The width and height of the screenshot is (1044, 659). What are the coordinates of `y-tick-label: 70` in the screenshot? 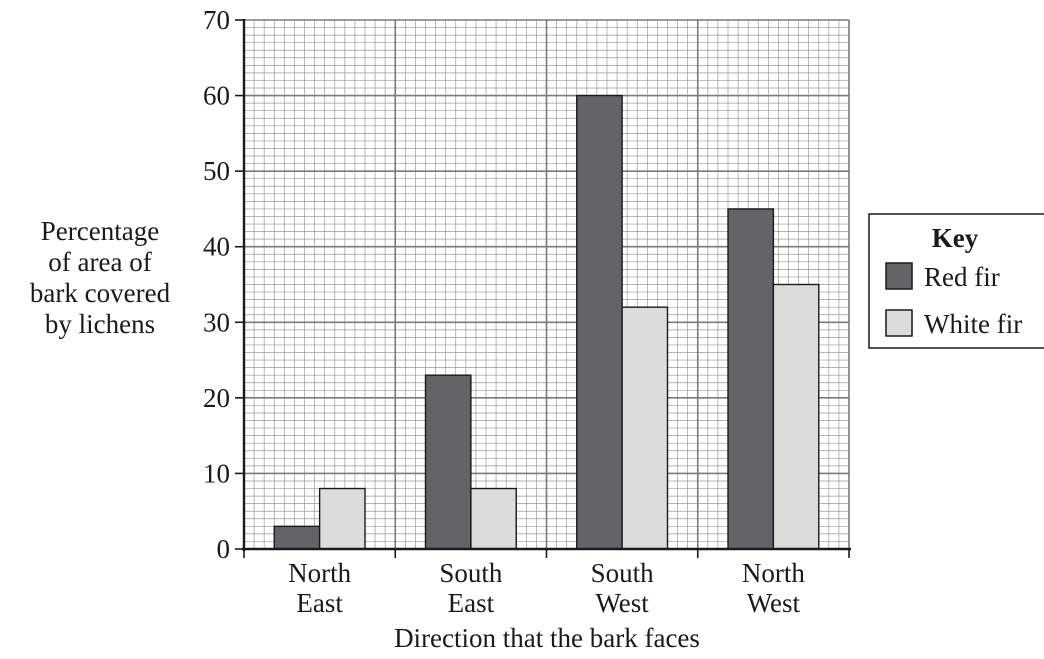 It's located at (216, 20).